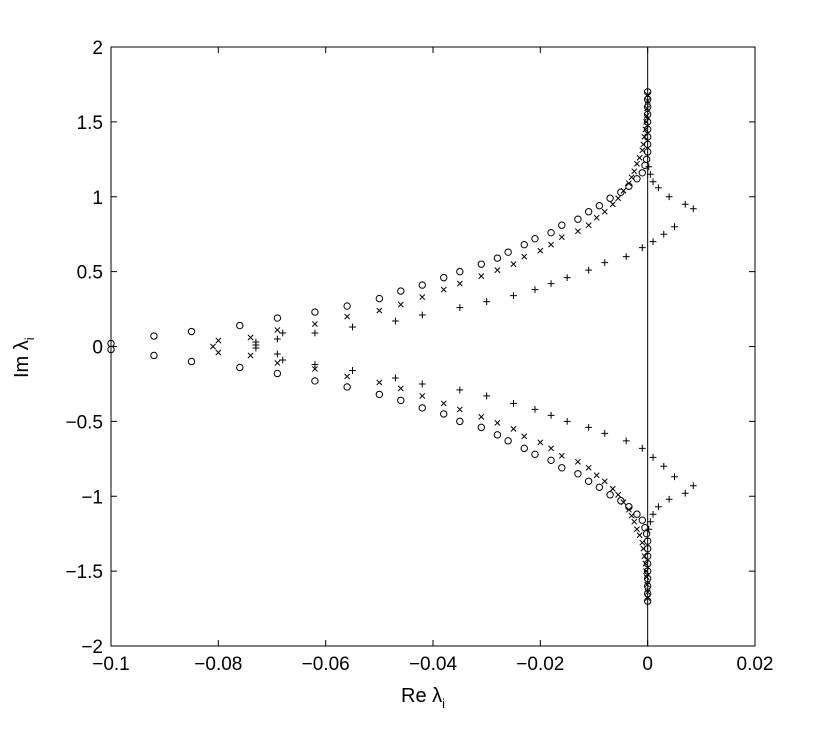 This screenshot has width=830, height=739. I want to click on y-tick-label: 1.5, so click(90, 123).